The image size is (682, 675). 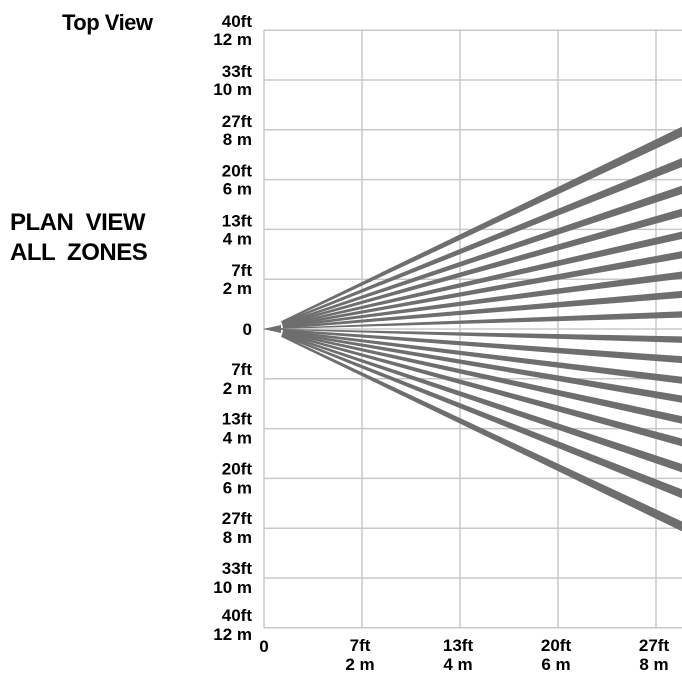 I want to click on x-tick-label-m: 8 m, so click(x=653, y=664).